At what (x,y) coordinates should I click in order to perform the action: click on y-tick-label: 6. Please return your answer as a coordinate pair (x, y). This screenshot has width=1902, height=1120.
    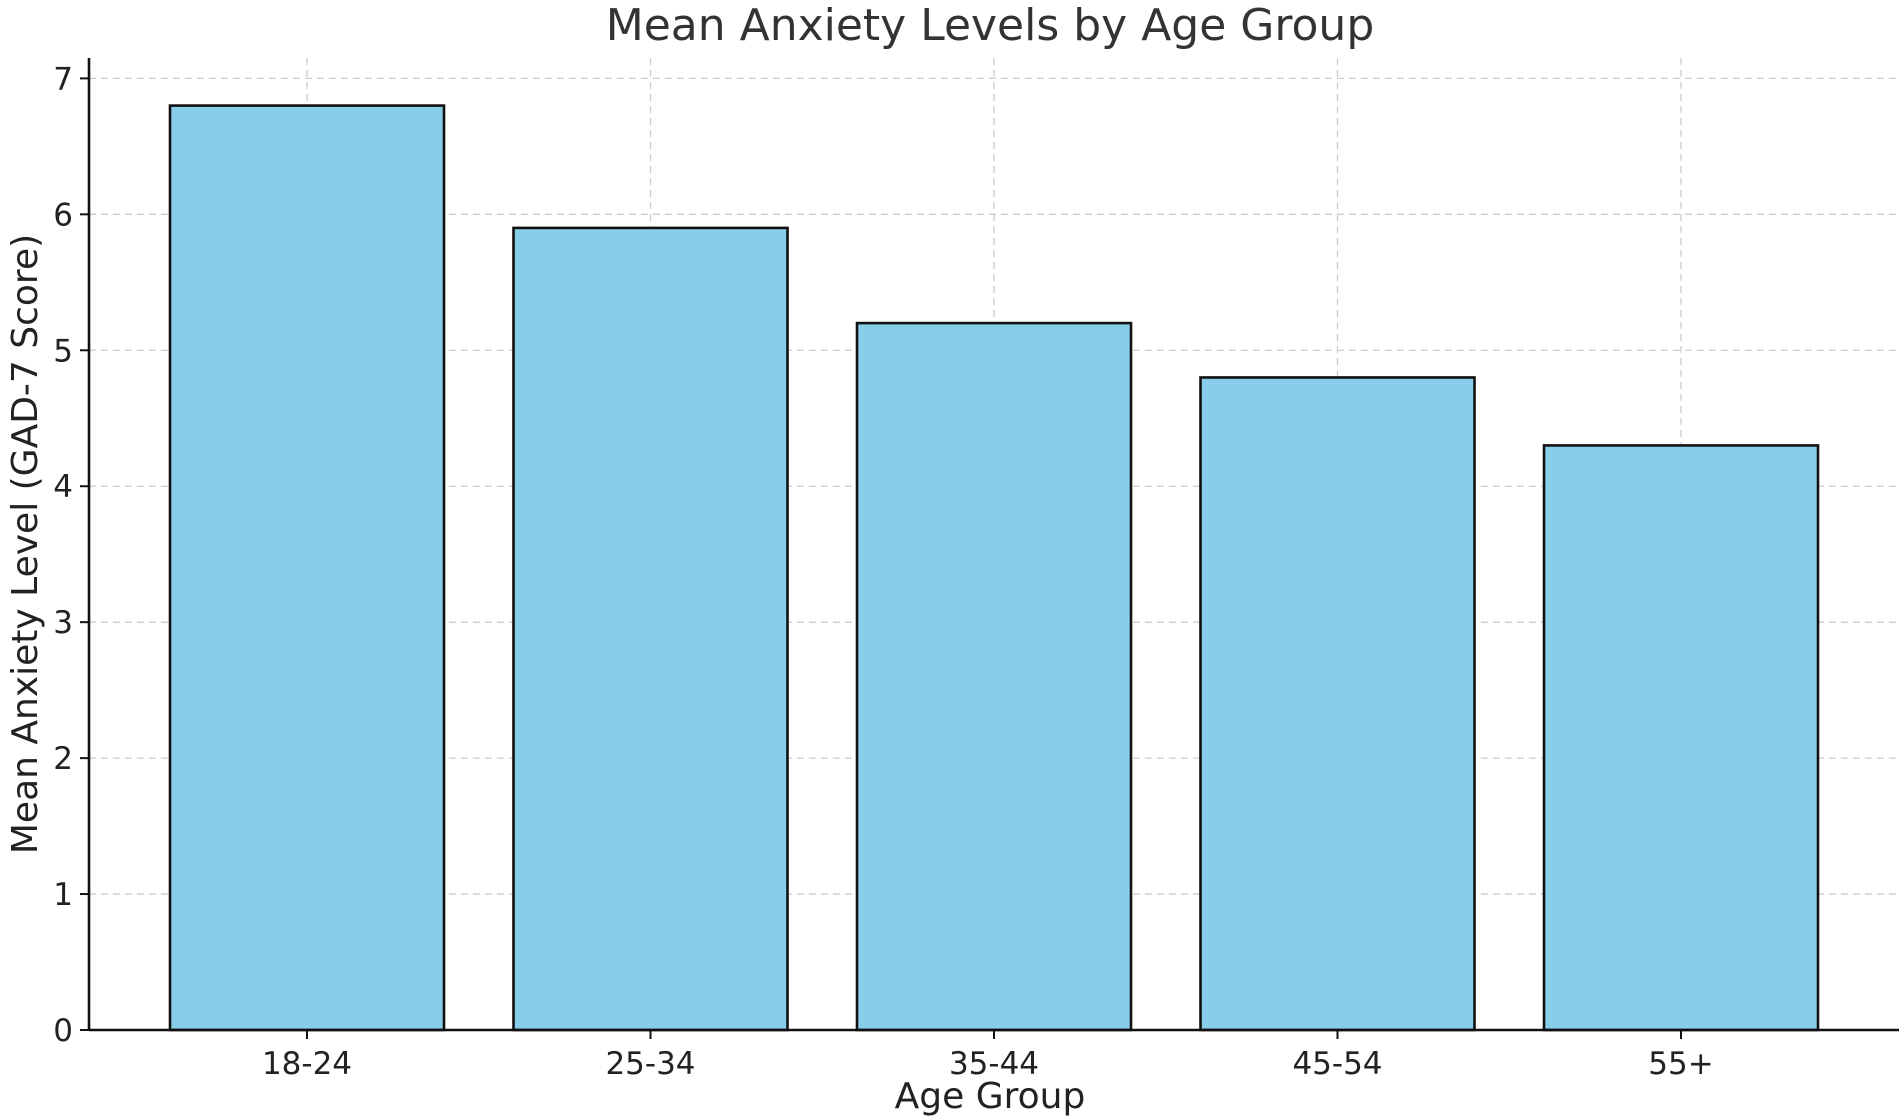
    Looking at the image, I should click on (63, 215).